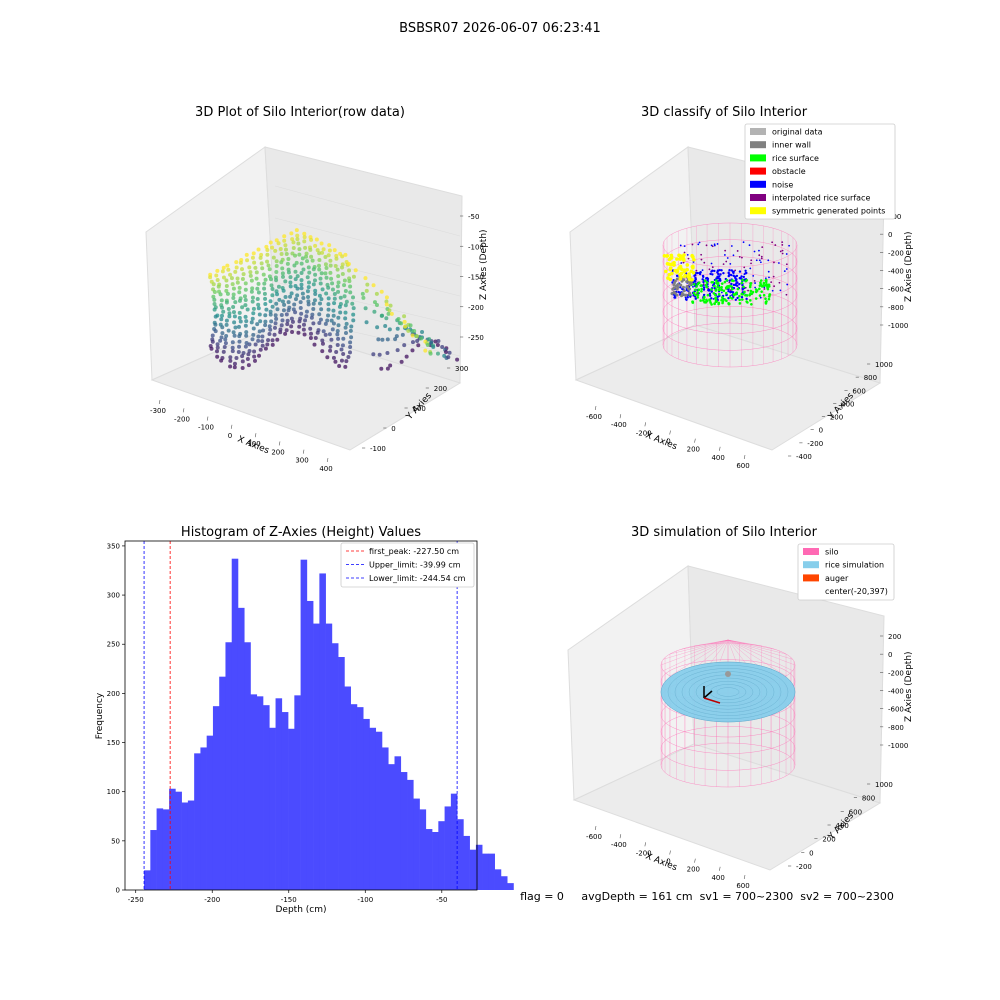 This screenshot has height=1000, width=1000. Describe the element at coordinates (674, 288) in the screenshot. I see `classify-wall-point` at that location.